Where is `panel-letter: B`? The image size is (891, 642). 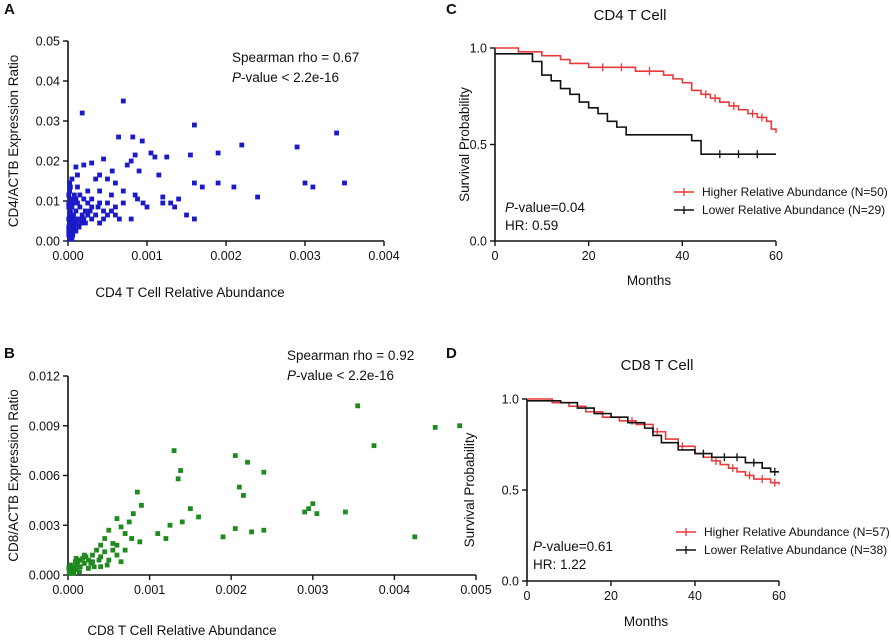 panel-letter: B is located at coordinates (9, 353).